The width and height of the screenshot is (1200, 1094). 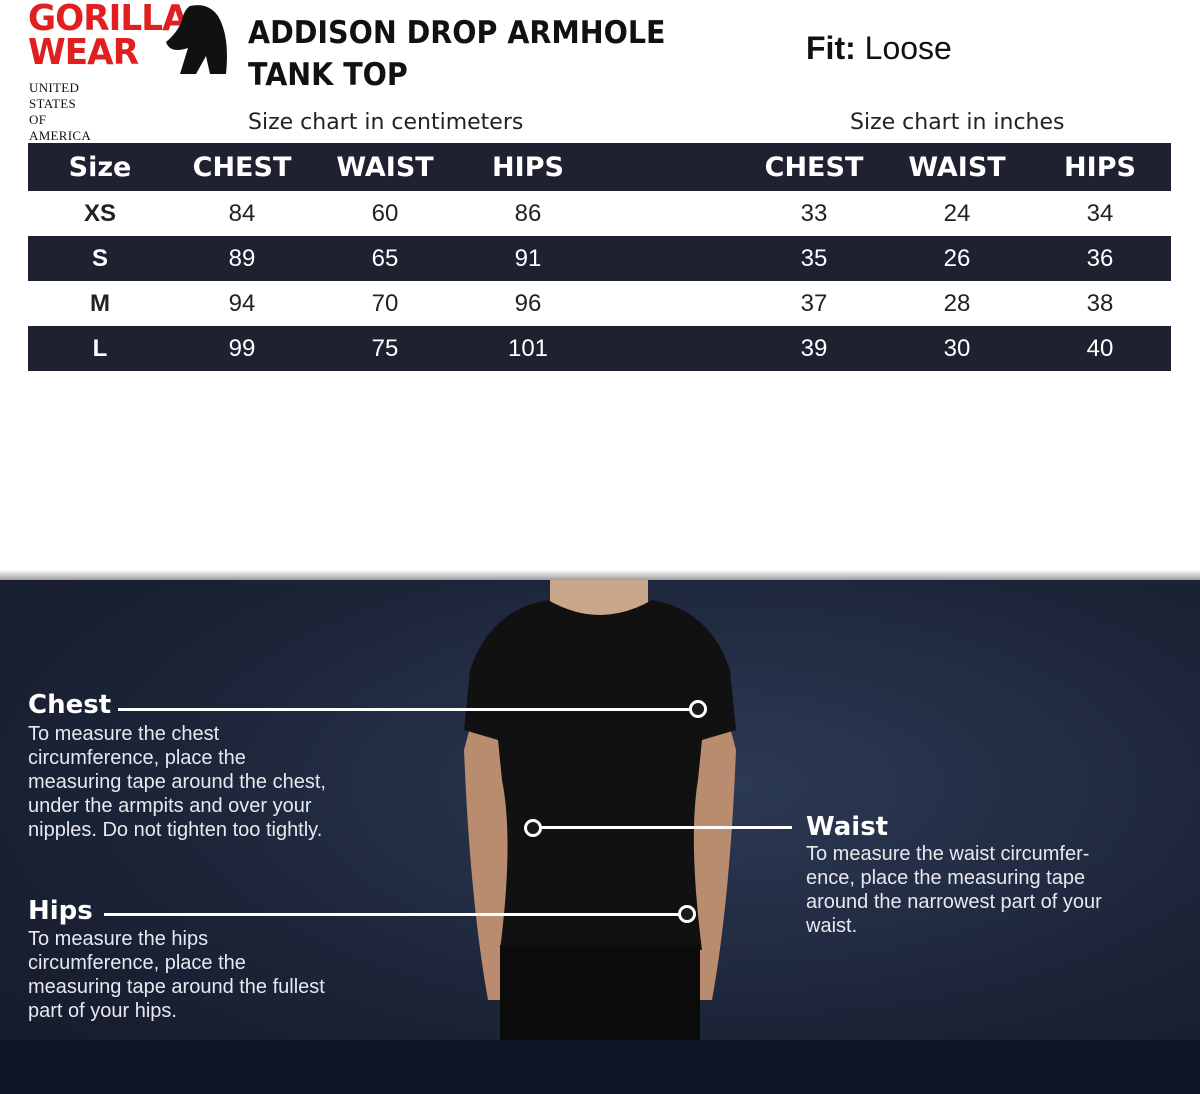 I want to click on product-title: ADDISON DROP ARMHOLE TANK TOP, so click(x=457, y=54).